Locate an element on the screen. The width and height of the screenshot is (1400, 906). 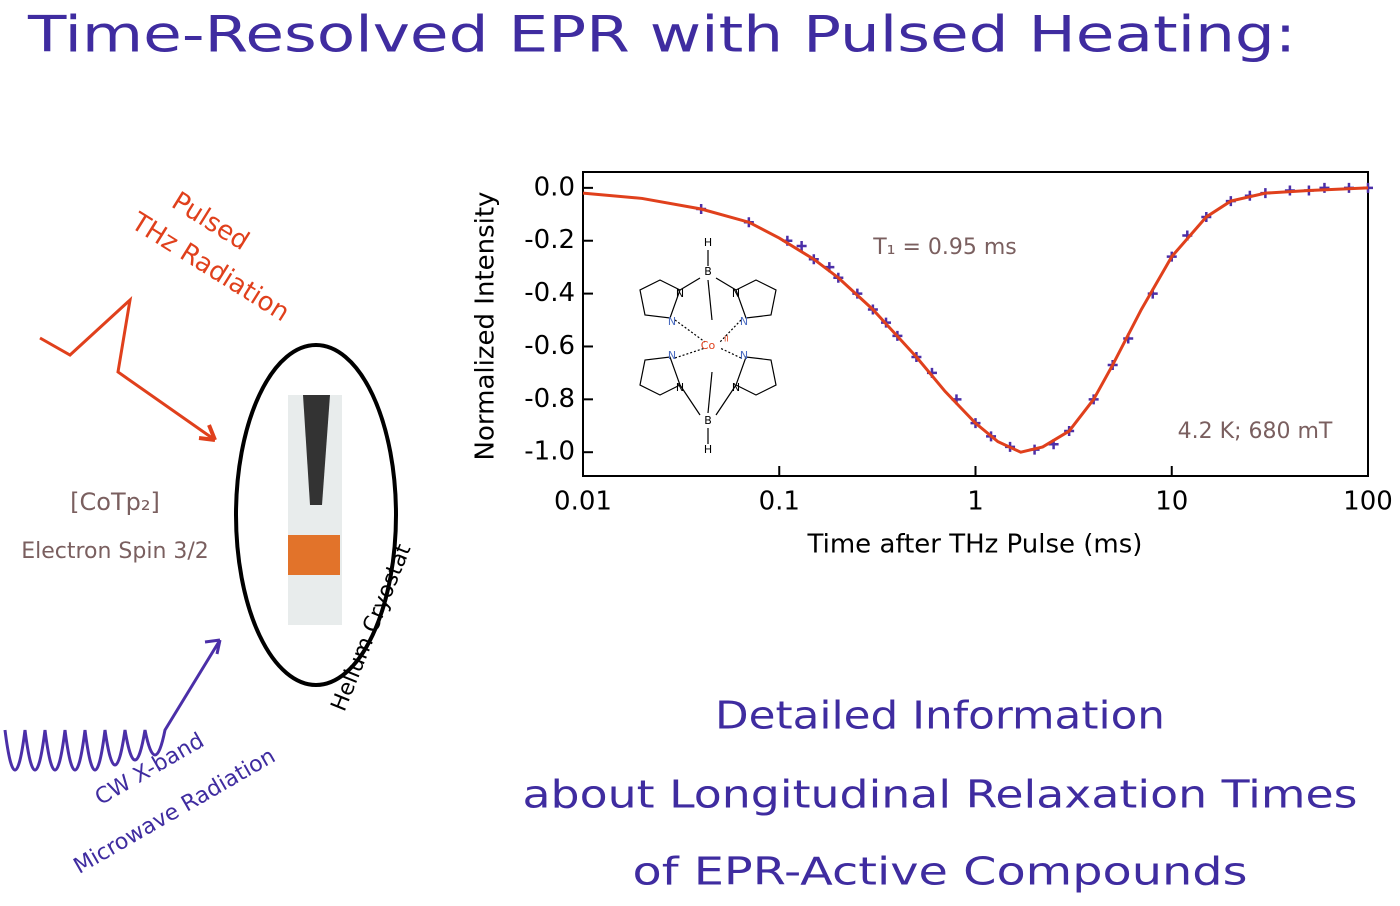
compound-label: [CoTp₂] is located at coordinates (115, 502).